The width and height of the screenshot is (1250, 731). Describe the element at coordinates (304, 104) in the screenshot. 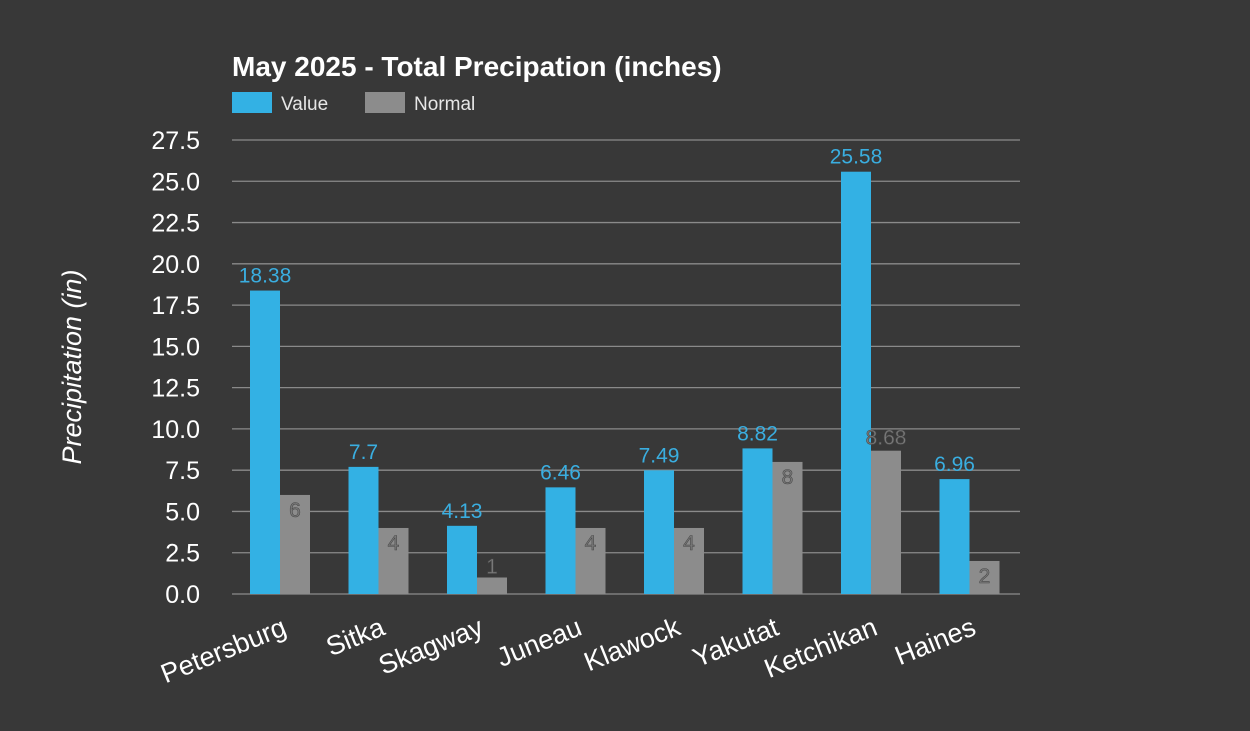

I see `legend-label-value: Value` at that location.